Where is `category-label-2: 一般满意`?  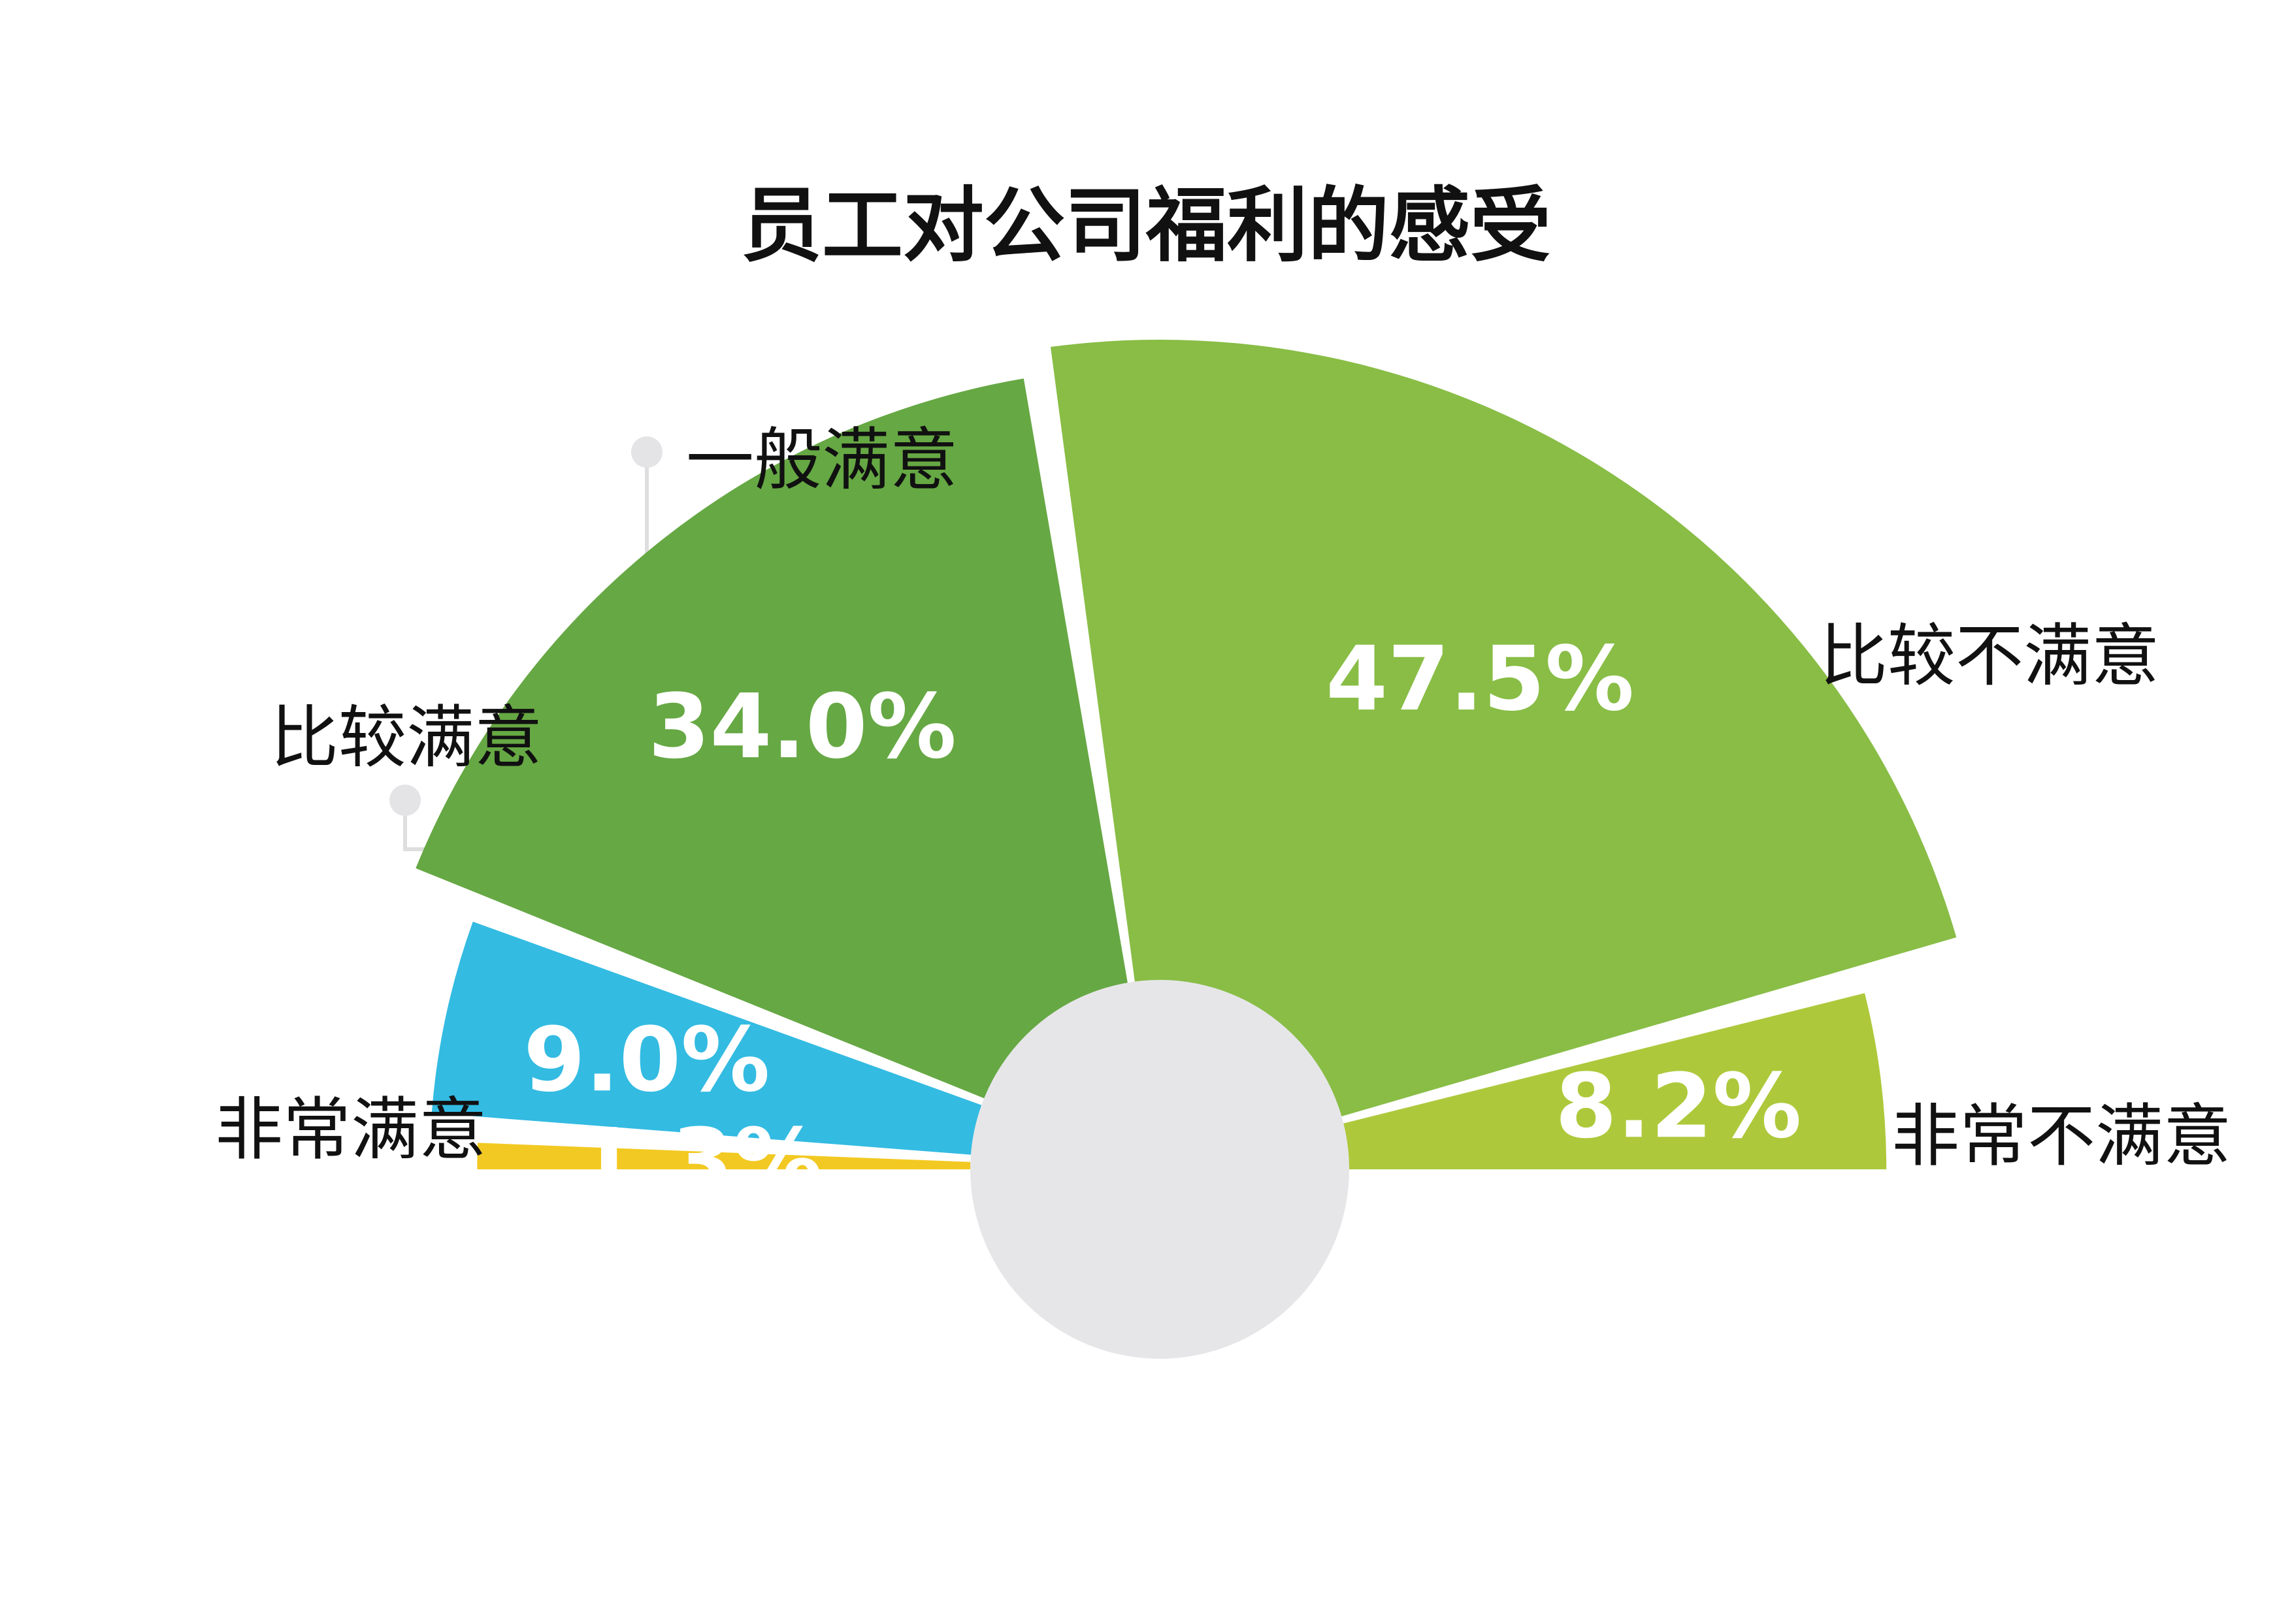
category-label-2: 一般满意 is located at coordinates (822, 460).